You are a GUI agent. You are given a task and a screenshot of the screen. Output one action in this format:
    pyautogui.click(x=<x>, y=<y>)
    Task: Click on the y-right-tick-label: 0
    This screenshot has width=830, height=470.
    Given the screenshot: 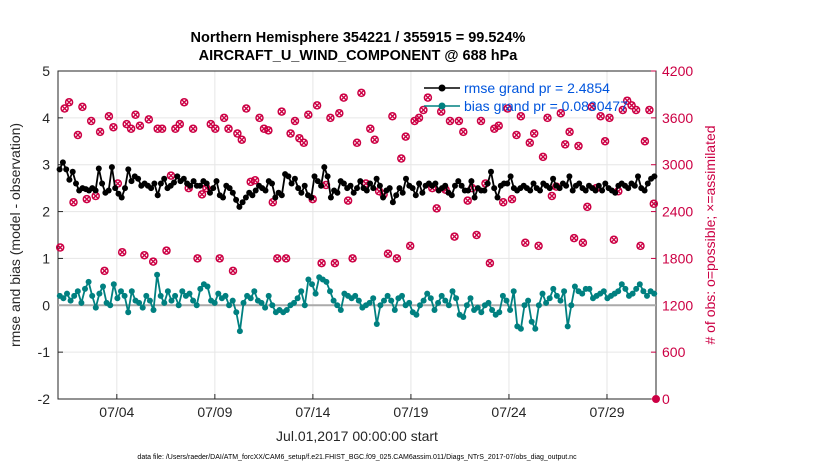 What is the action you would take?
    pyautogui.click(x=666, y=399)
    